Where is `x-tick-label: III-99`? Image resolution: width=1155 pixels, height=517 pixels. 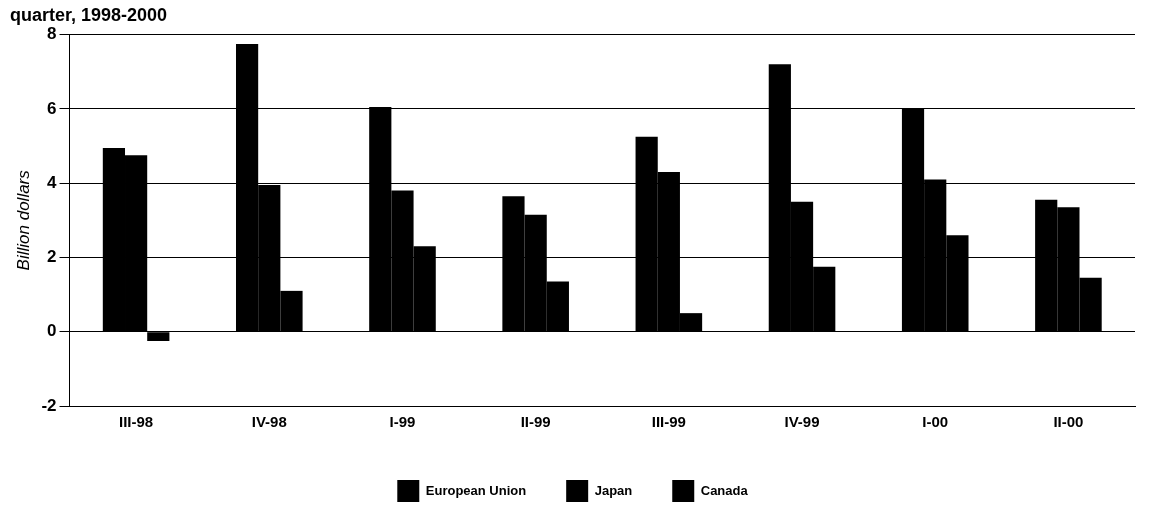 x-tick-label: III-99 is located at coordinates (668, 422).